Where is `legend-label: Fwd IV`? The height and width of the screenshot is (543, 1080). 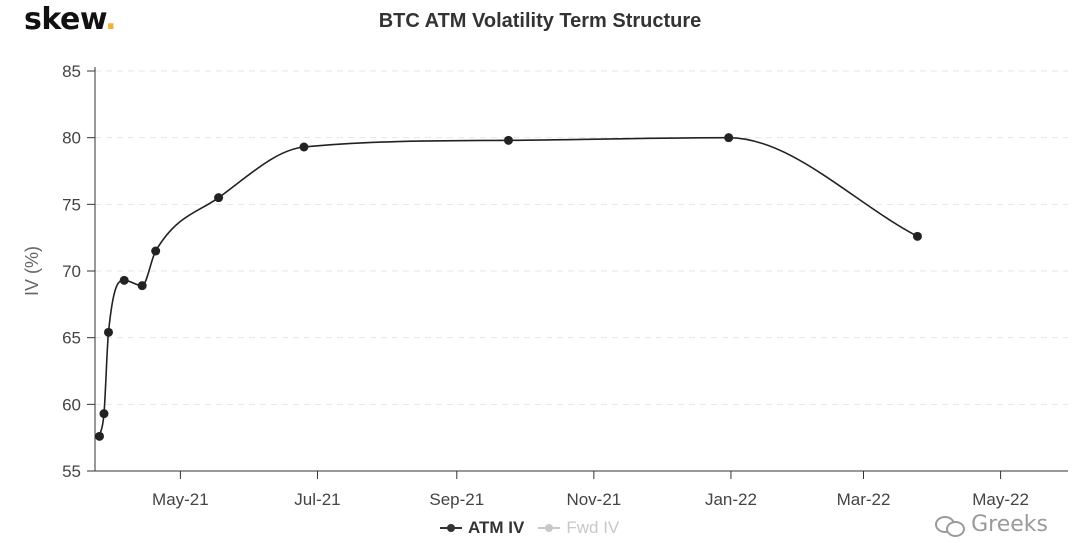
legend-label: Fwd IV is located at coordinates (593, 527).